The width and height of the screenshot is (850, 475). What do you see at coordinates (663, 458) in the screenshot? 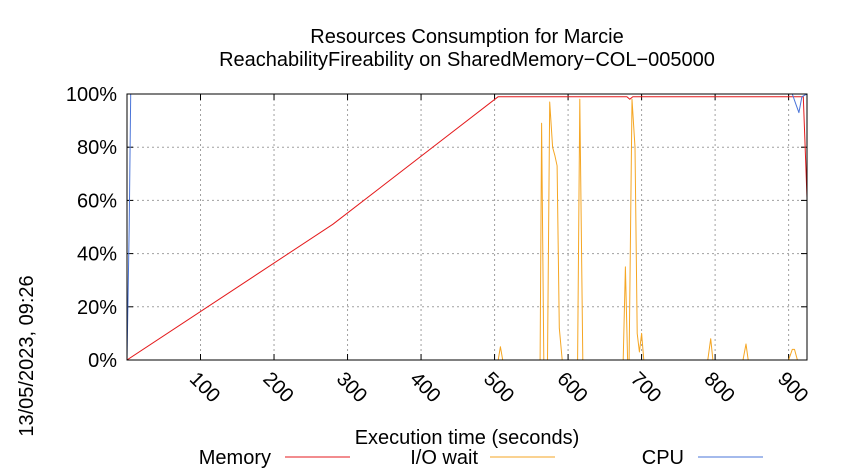
I see `legend-label-cpu: CPU` at bounding box center [663, 458].